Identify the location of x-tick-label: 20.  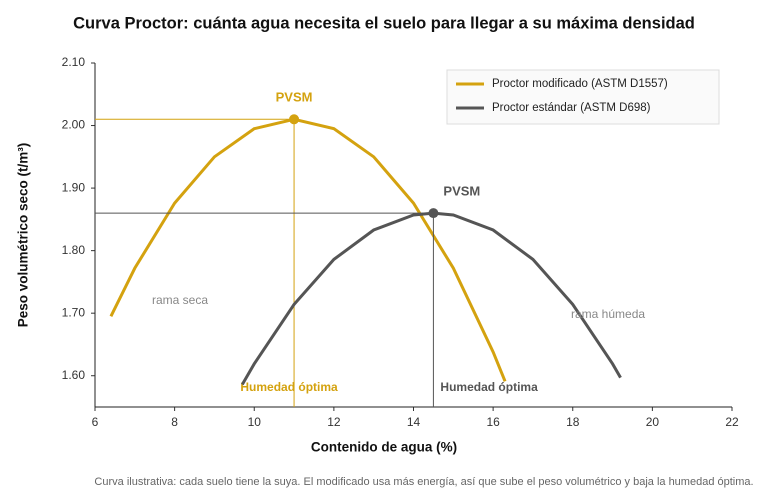
(653, 422).